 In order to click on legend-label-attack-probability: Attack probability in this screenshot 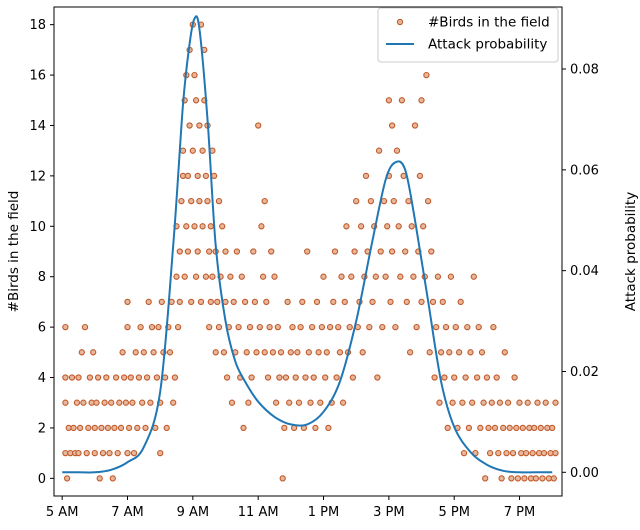, I will do `click(487, 45)`.